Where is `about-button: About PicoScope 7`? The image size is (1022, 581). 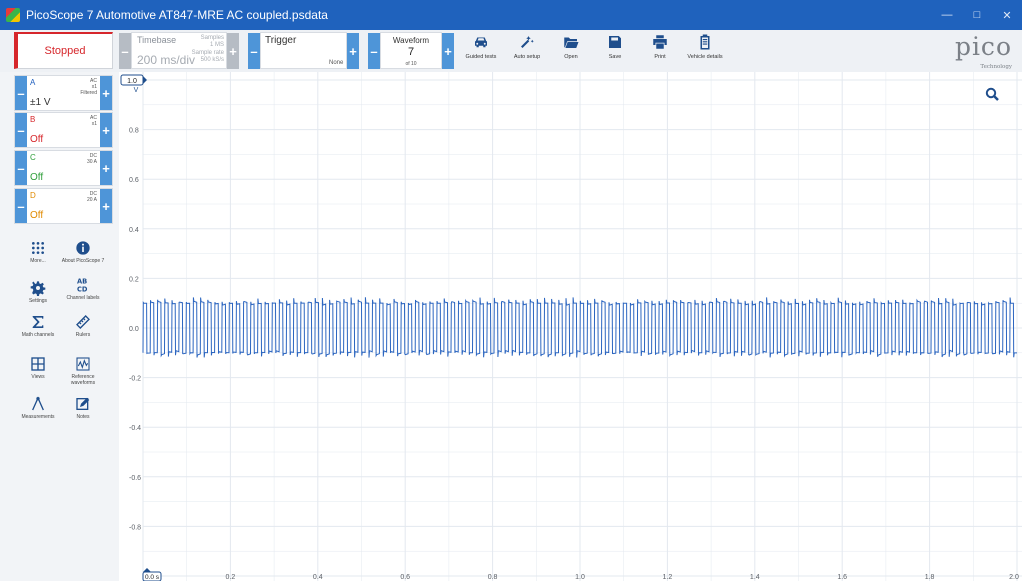
about-button: About PicoScope 7 is located at coordinates (83, 252).